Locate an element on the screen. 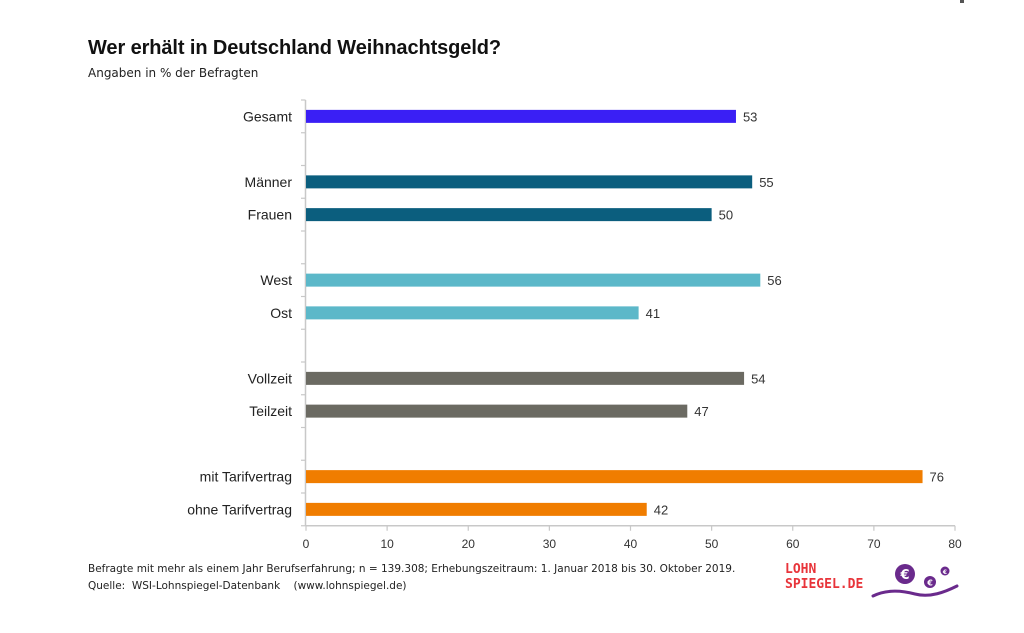 The width and height of the screenshot is (1024, 633). euro-coin-medium-icon: € is located at coordinates (930, 582).